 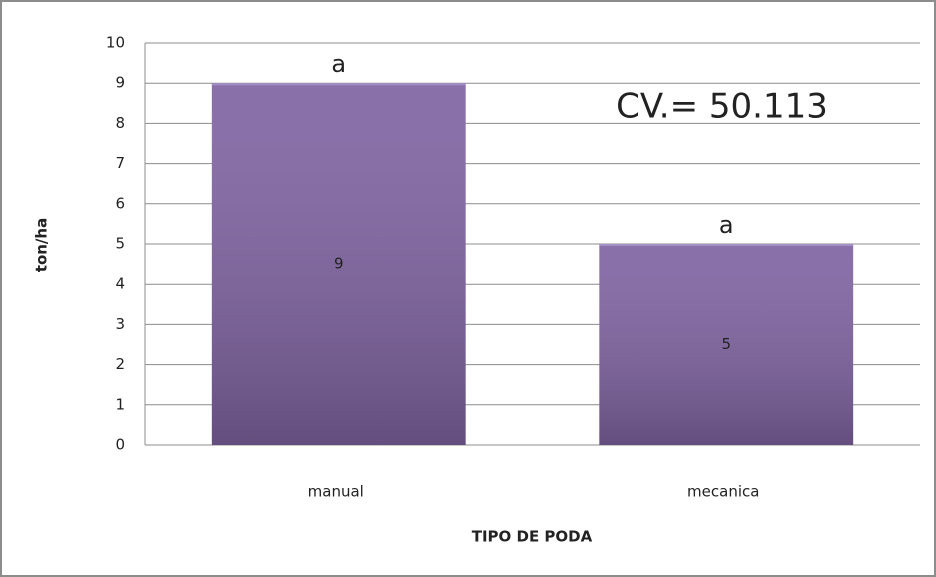 What do you see at coordinates (120, 404) in the screenshot?
I see `y-tick-label: 1` at bounding box center [120, 404].